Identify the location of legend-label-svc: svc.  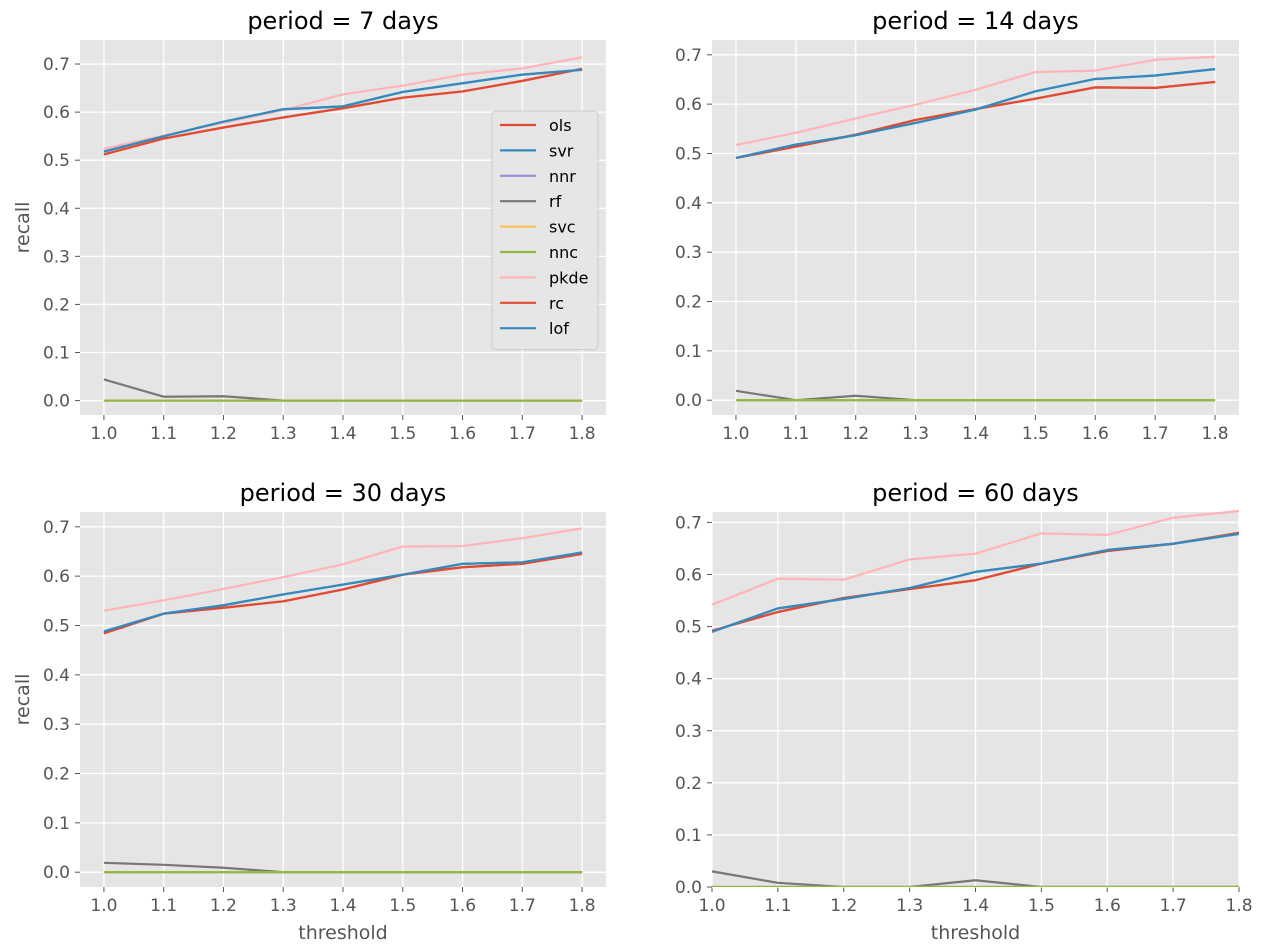
(562, 227).